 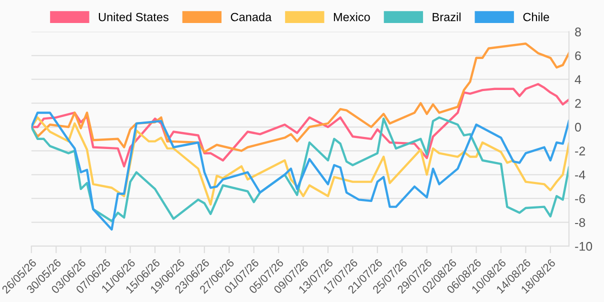 I want to click on y-tick-label: 2, so click(x=578, y=103).